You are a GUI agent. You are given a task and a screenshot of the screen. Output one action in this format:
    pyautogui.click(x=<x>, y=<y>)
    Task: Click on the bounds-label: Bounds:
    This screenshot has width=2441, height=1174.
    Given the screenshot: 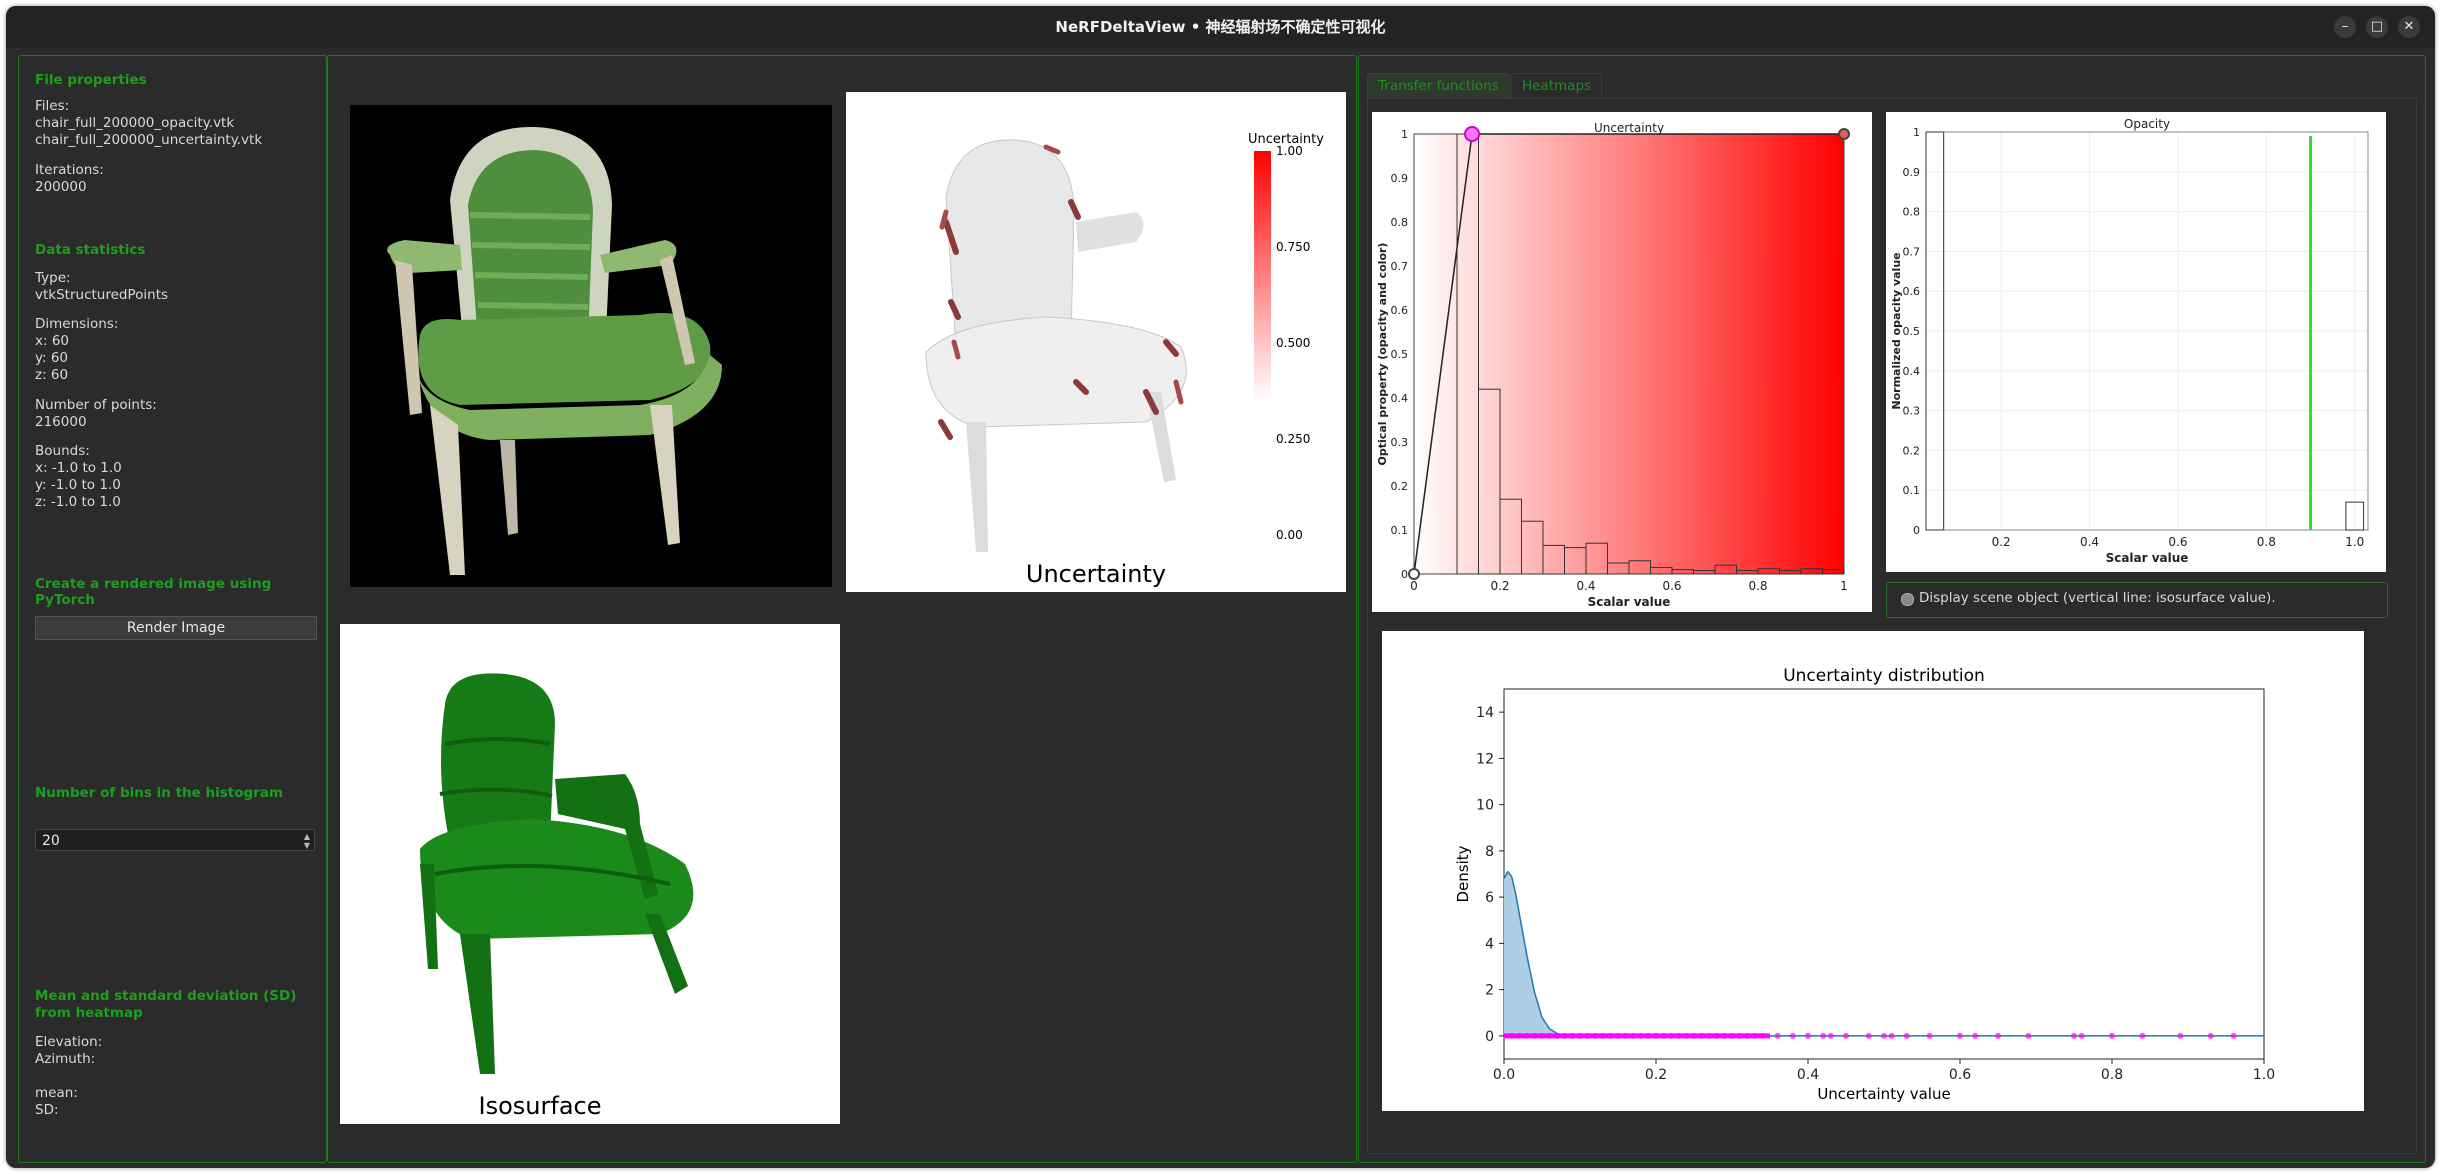 What is the action you would take?
    pyautogui.click(x=62, y=451)
    